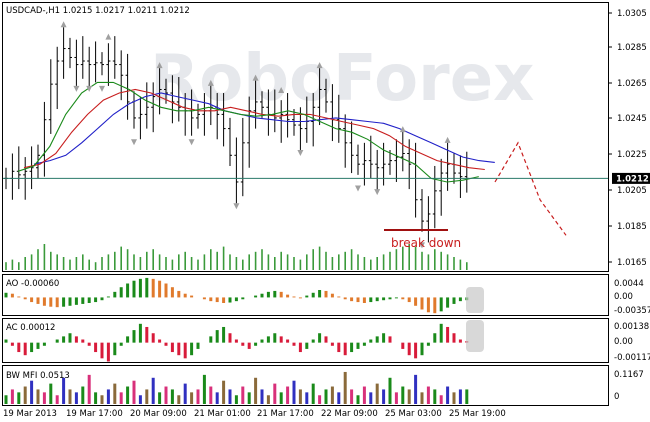 Image resolution: width=650 pixels, height=422 pixels. I want to click on price-tick: 1.0165, so click(632, 263).